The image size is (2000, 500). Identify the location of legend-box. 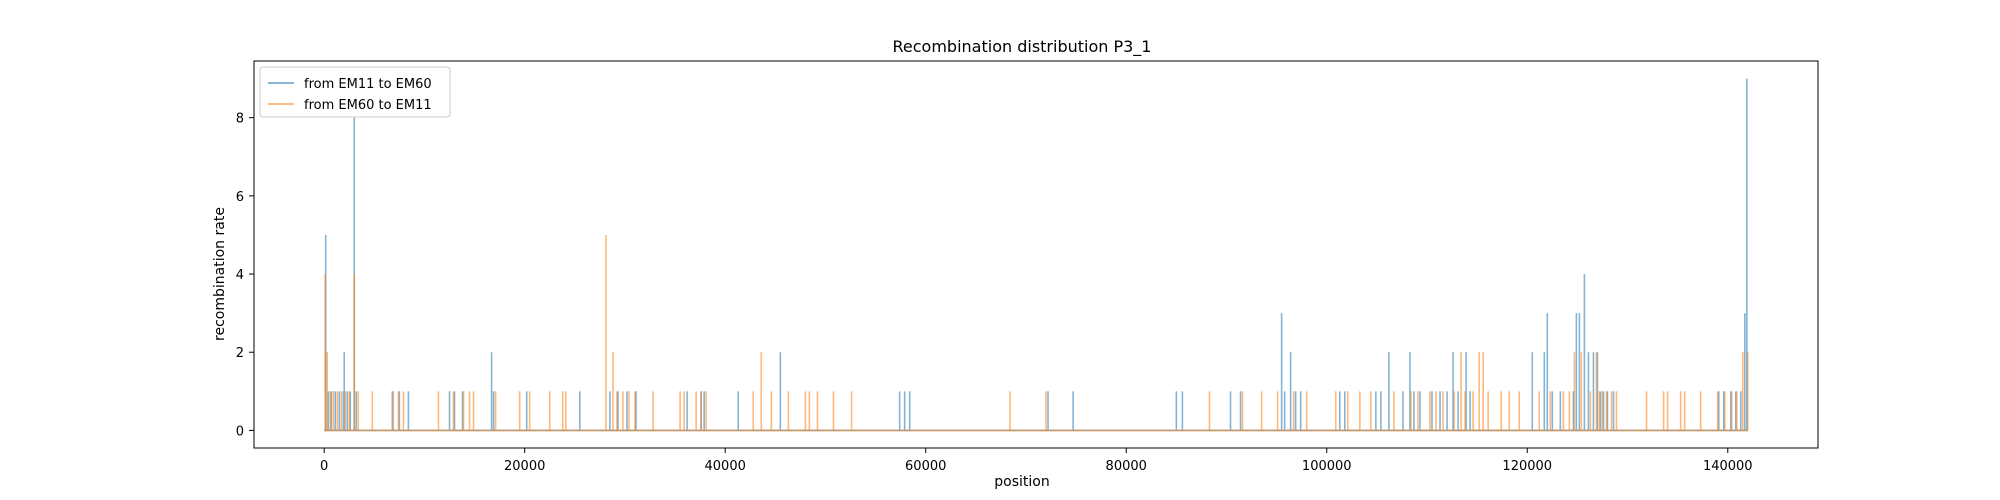
(355, 92).